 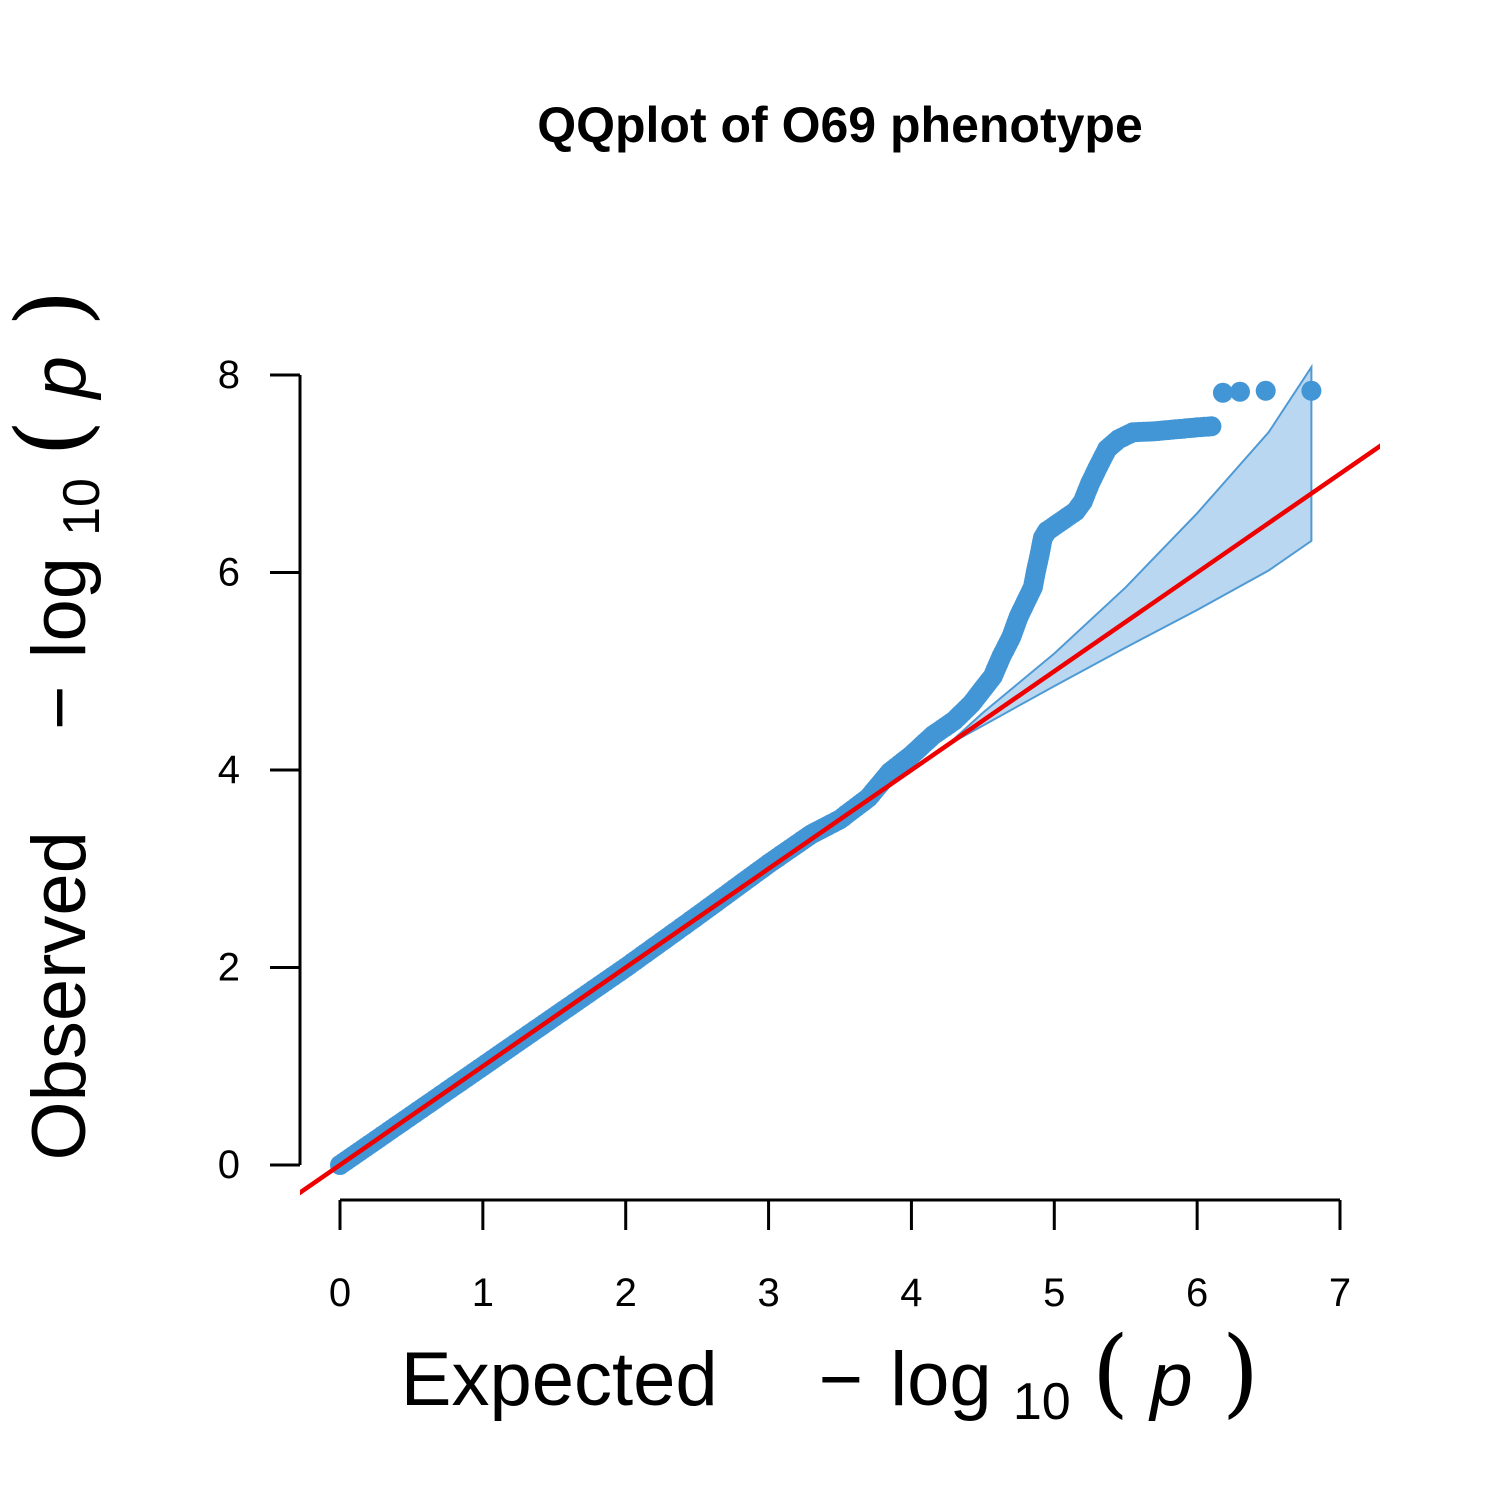 I want to click on y-tick-label: 2, so click(x=229, y=968).